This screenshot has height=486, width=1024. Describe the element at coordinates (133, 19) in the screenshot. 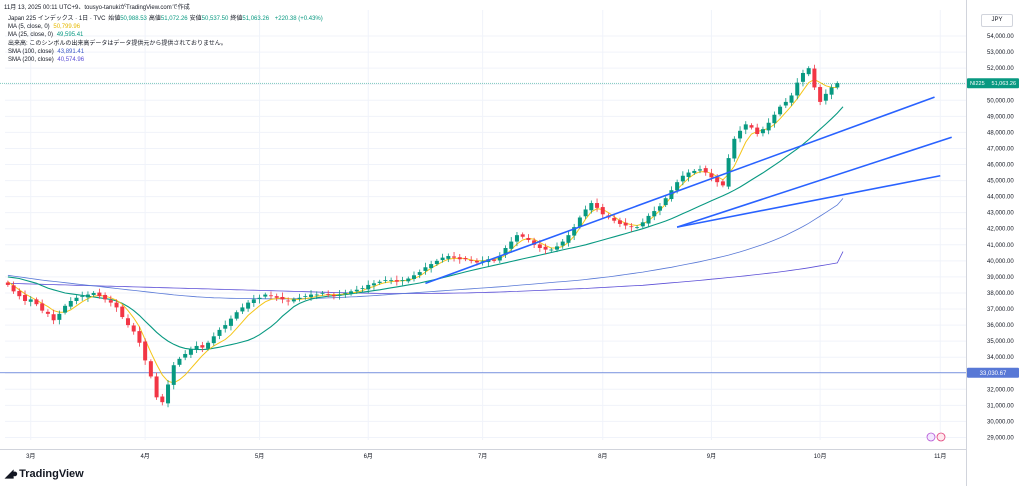

I see `ohlc-value: 50,988.53` at that location.